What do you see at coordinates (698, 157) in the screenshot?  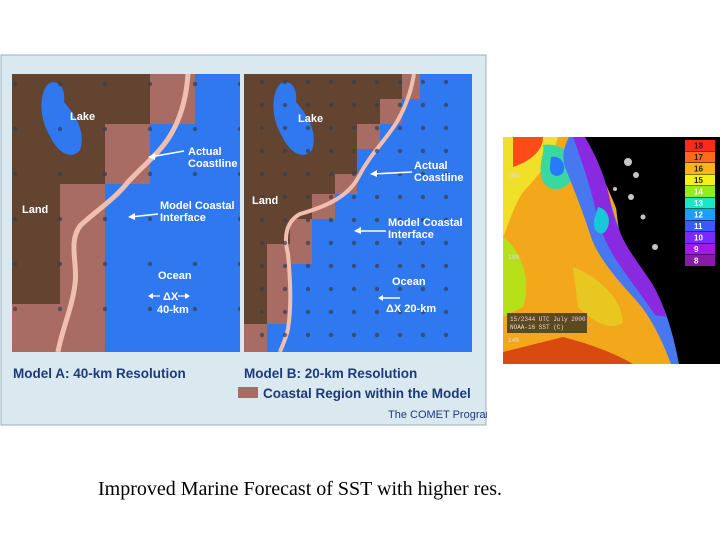 I see `colorbar-label: 17` at bounding box center [698, 157].